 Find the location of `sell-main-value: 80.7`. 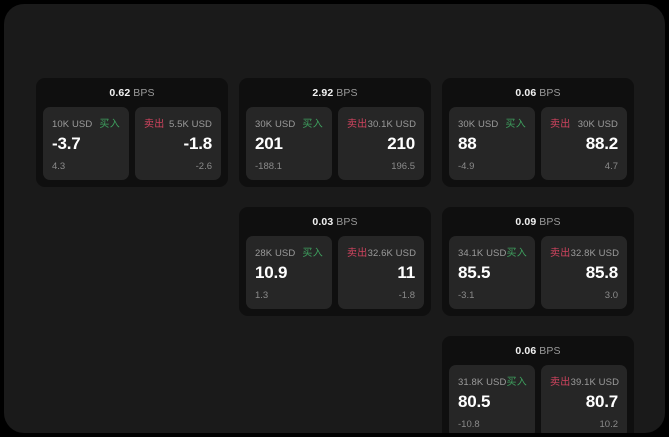

sell-main-value: 80.7 is located at coordinates (601, 401).